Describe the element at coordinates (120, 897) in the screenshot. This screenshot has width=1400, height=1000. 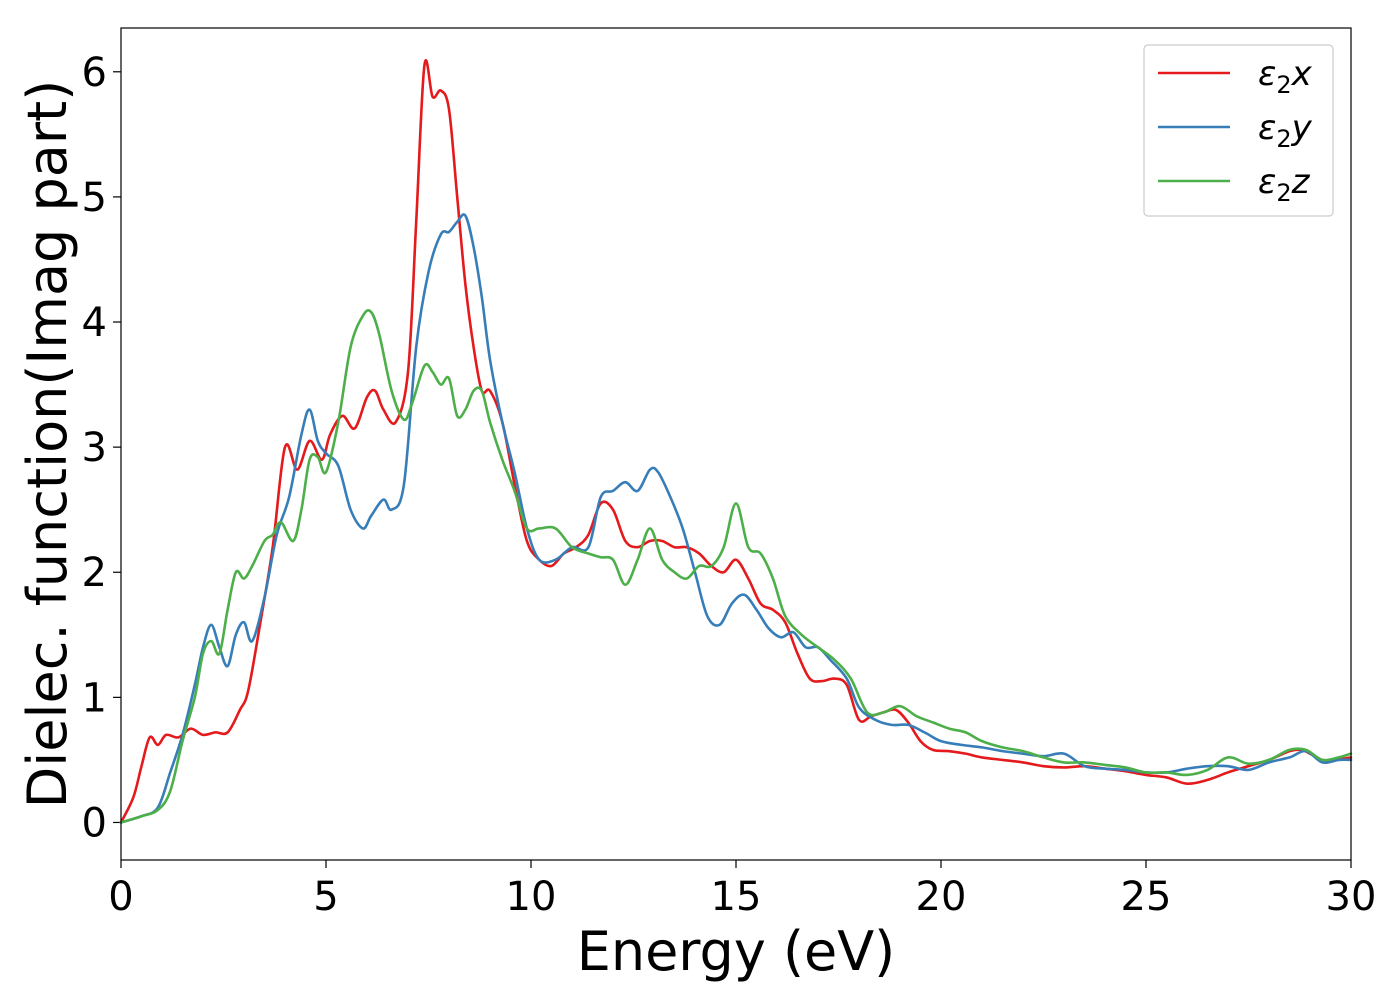
I see `x-tick-label: 0` at that location.